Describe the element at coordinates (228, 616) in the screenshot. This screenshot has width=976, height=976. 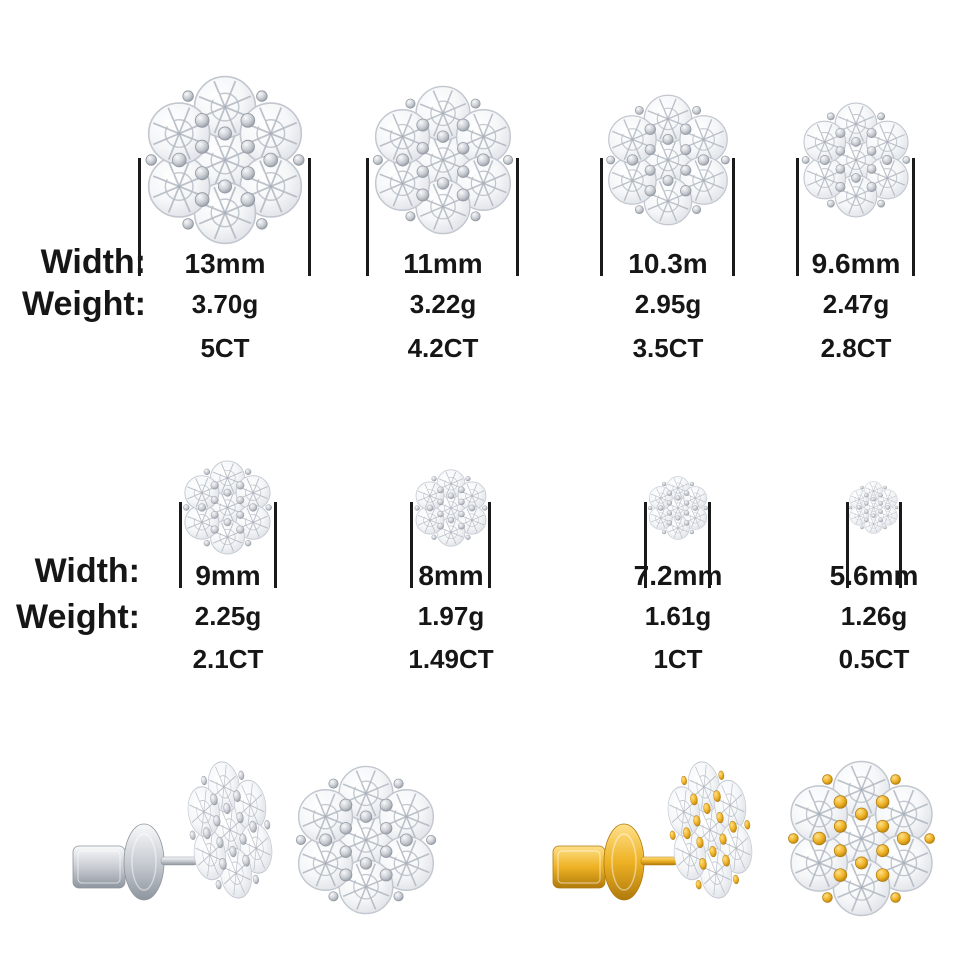
I see `weight-value: 2.25g` at that location.